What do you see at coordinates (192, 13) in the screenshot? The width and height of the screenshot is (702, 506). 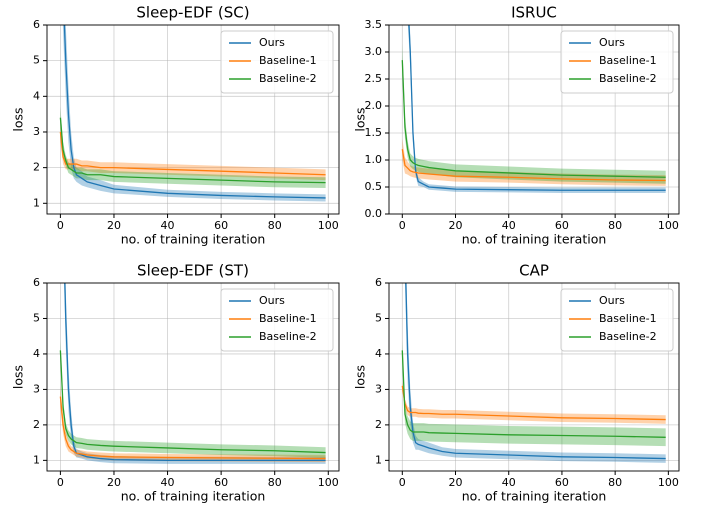 I see `chart-title: Sleep-EDF (SC)` at bounding box center [192, 13].